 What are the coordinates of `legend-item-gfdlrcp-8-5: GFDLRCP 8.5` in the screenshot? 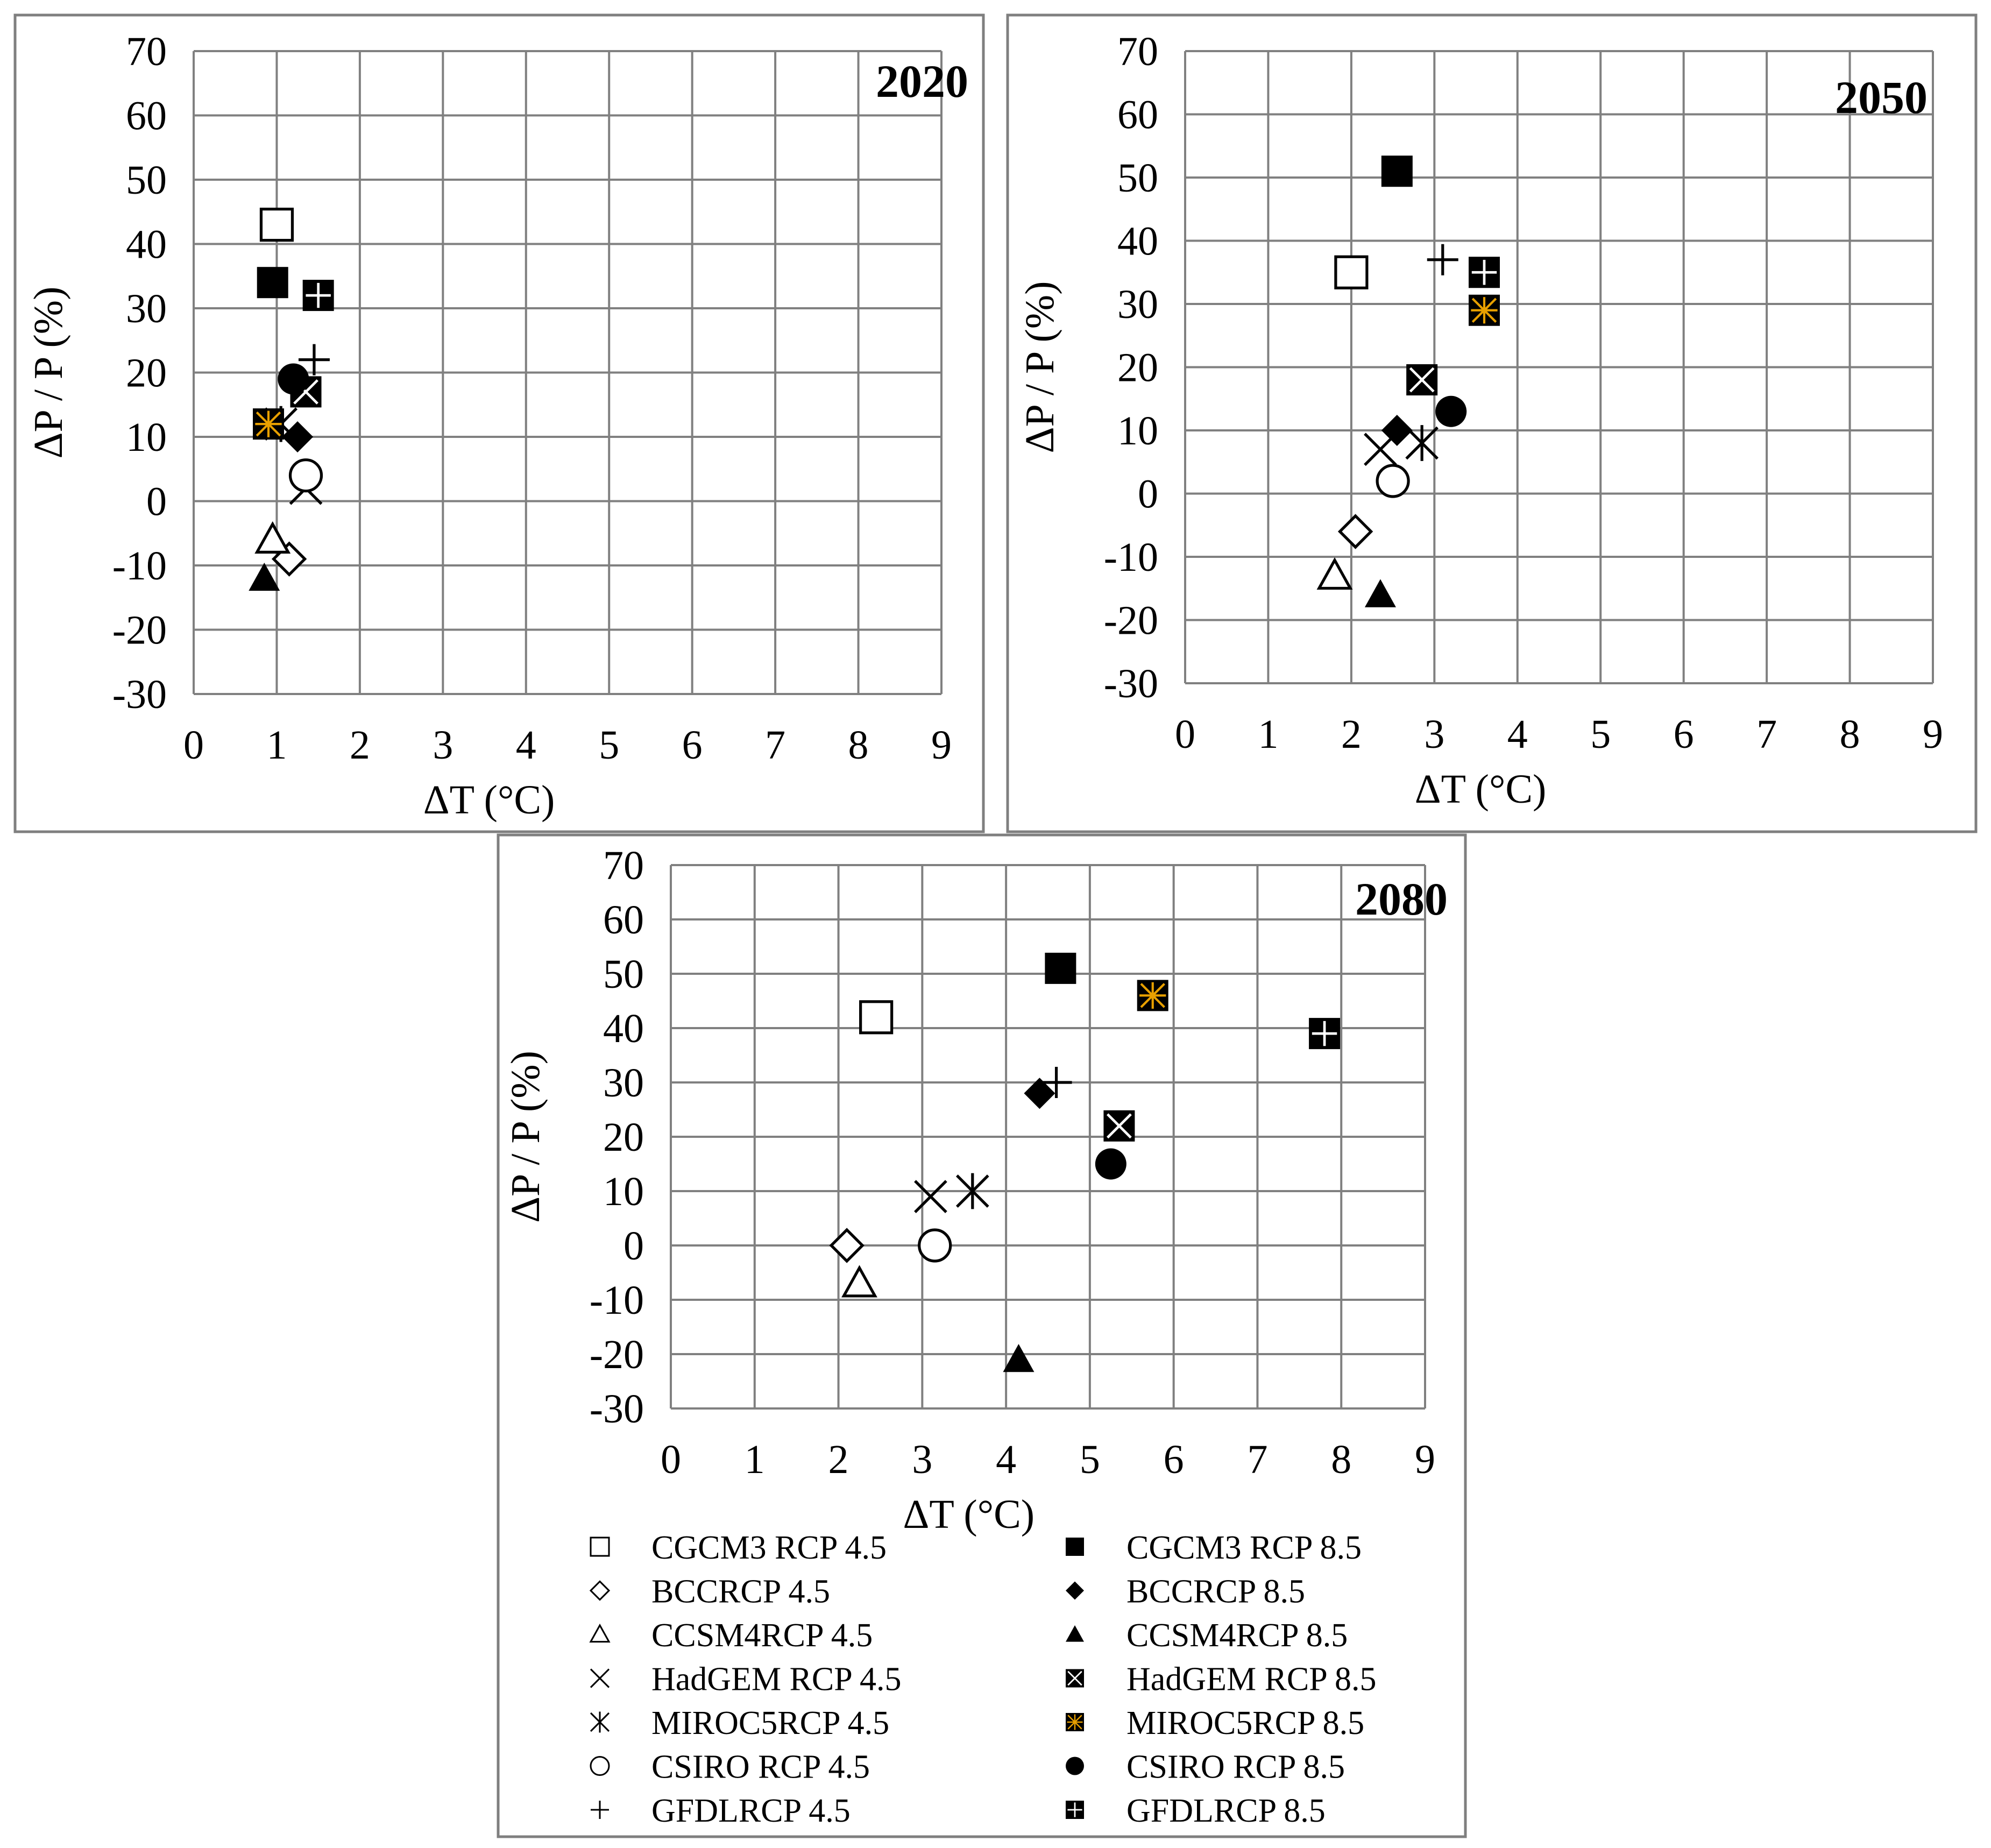 It's located at (1196, 1811).